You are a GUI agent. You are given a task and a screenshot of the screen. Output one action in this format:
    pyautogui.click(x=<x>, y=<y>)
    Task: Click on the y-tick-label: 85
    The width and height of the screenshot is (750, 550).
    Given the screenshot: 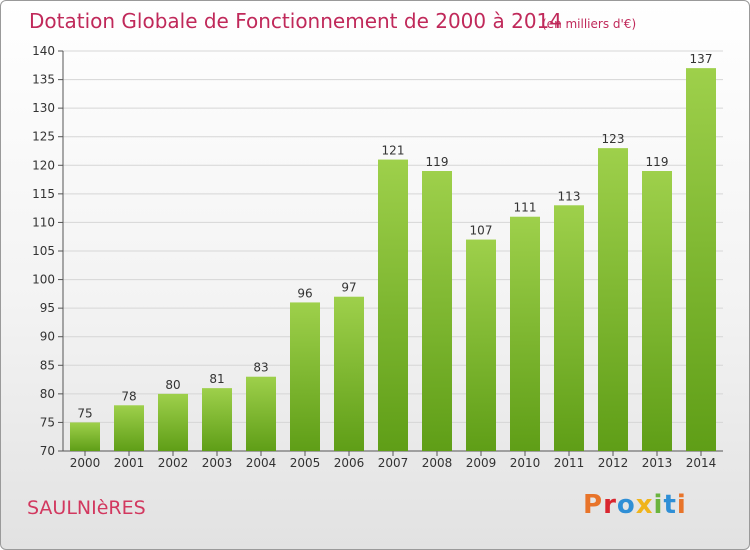 What is the action you would take?
    pyautogui.click(x=47, y=365)
    